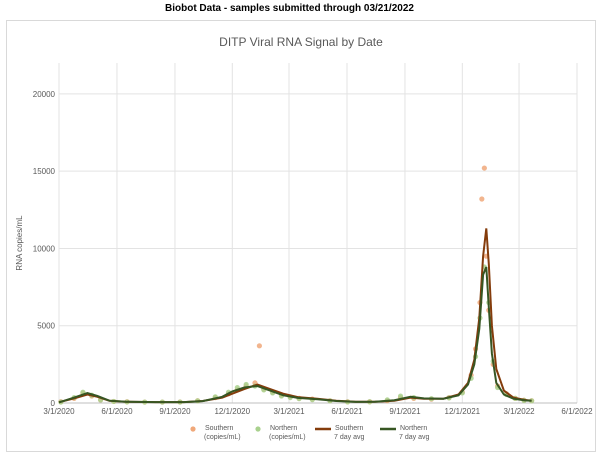 This screenshot has width=600, height=456. I want to click on y-axis-ticks: 0 5000 10000 15000 20000, so click(44, 249).